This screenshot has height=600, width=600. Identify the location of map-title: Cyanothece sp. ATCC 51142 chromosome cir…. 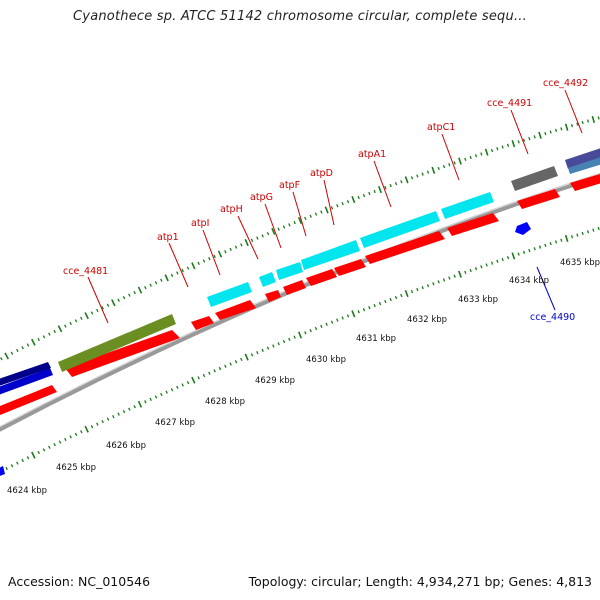
(300, 16).